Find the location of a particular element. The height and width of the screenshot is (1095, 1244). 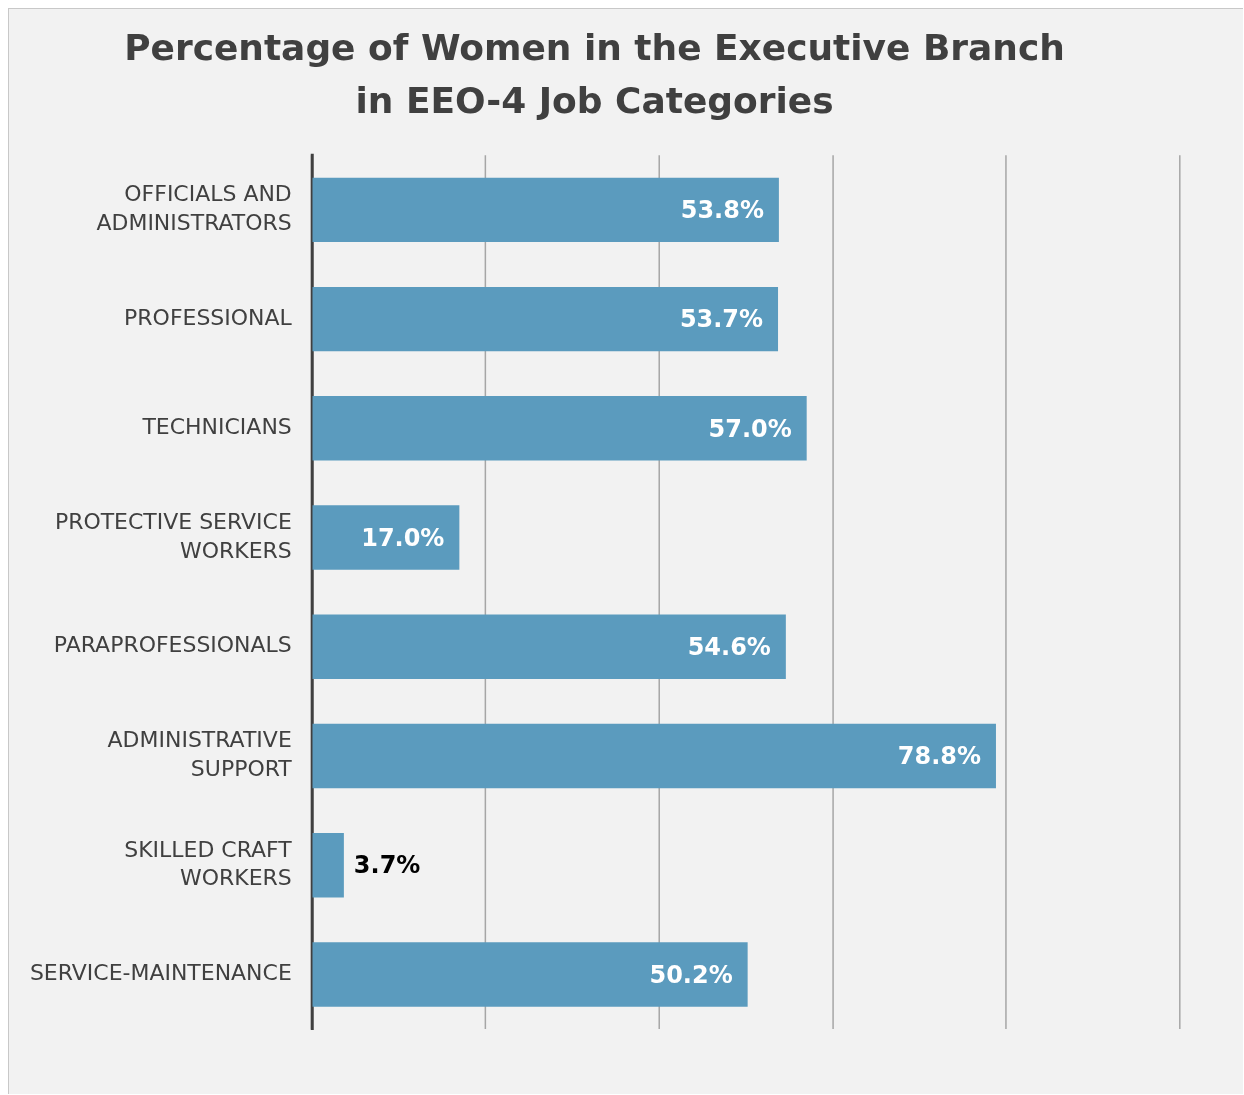

y-tick-label: SKILLED CRAFT WORKERS is located at coordinates (208, 863).